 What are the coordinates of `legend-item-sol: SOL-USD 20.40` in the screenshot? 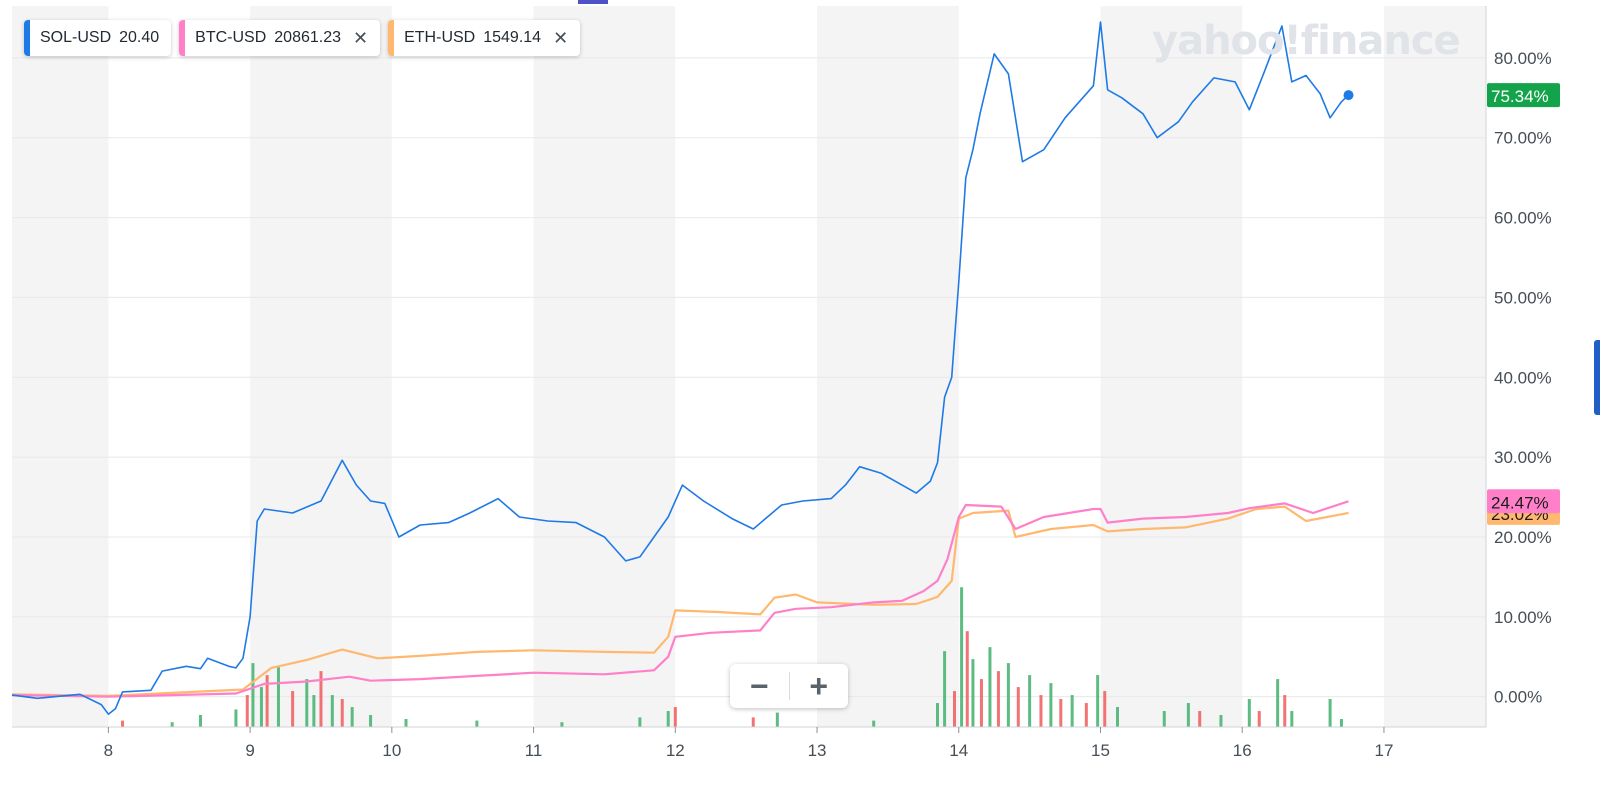 It's located at (98, 38).